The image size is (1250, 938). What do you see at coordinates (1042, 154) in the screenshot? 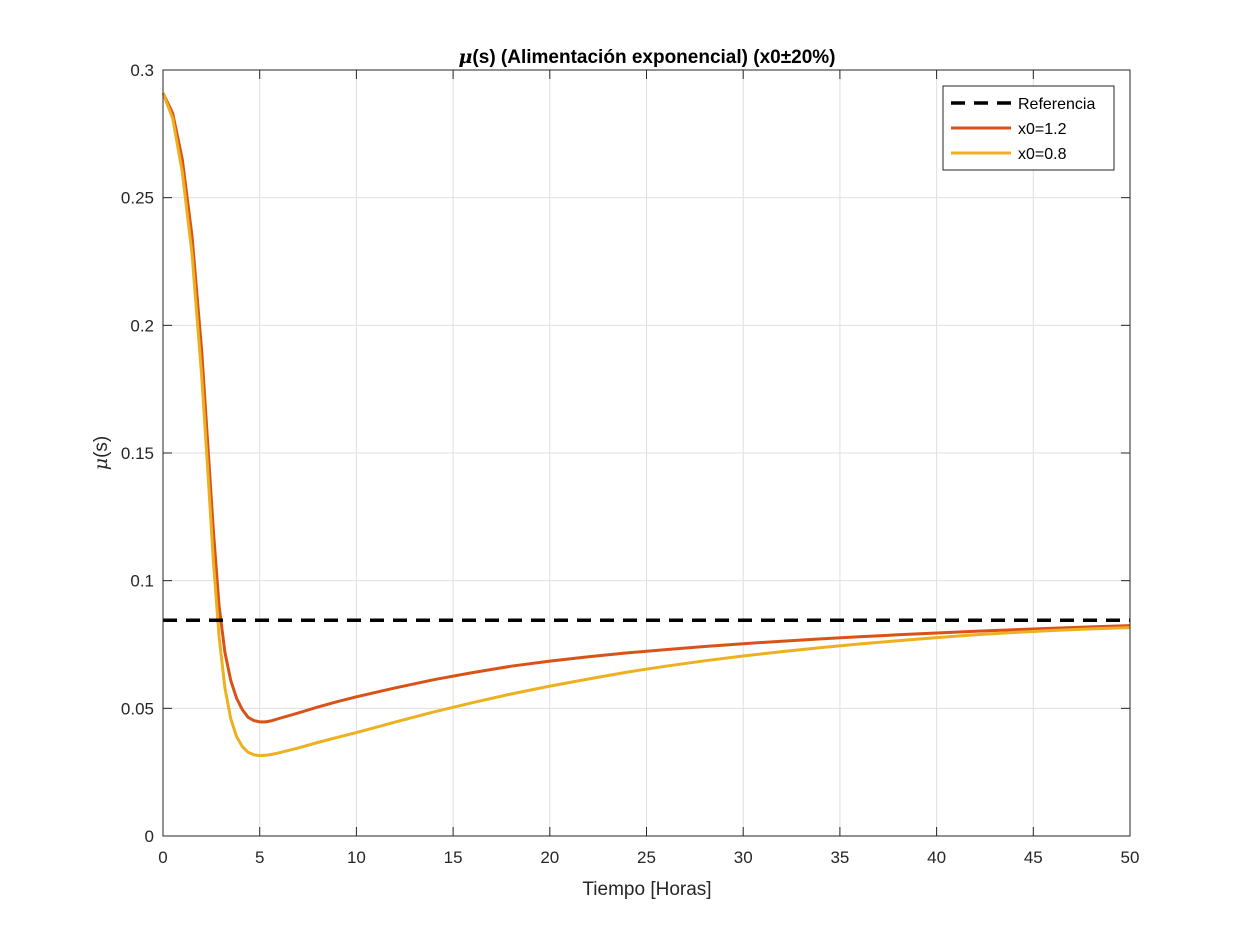
I see `legend-label-x0-0-8: x0=0.8` at bounding box center [1042, 154].